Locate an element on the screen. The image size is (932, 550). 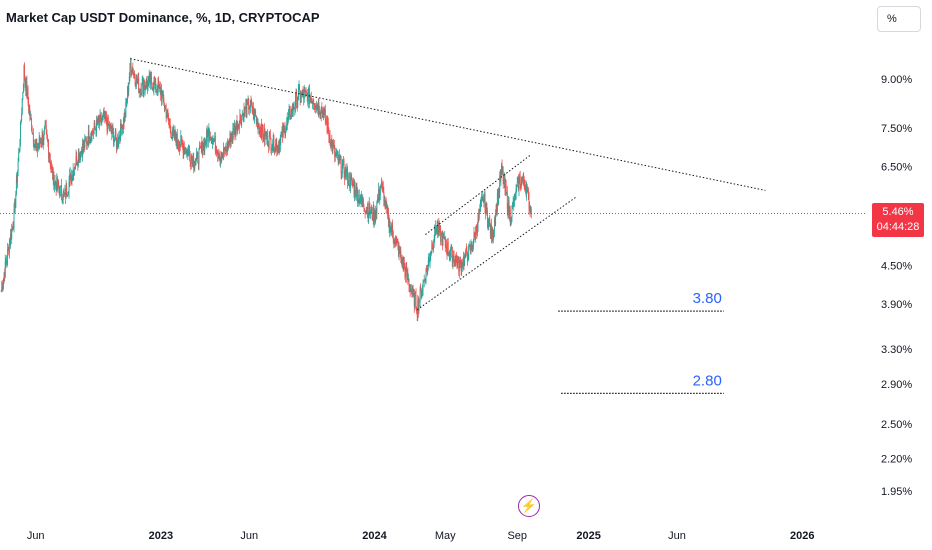
levels-layer: 3.80 2.80 is located at coordinates (641, 342).